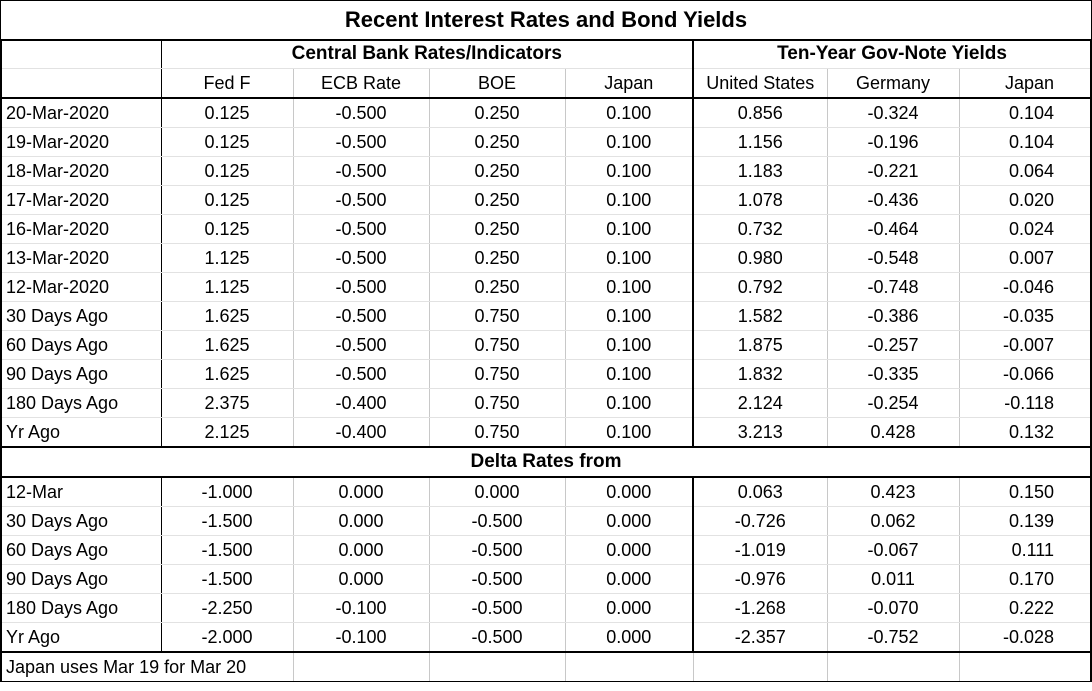 This screenshot has width=1092, height=691. What do you see at coordinates (893, 200) in the screenshot?
I see `value-cell: -0.436` at bounding box center [893, 200].